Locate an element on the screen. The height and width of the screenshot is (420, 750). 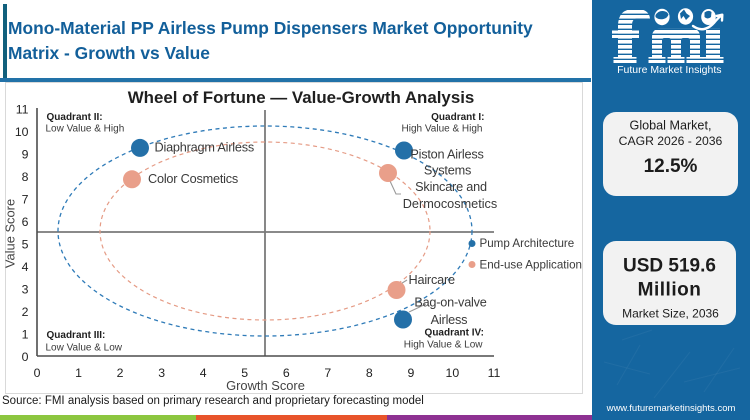
svg-text: www.futuremarketinsights.com is located at coordinates (671, 408).